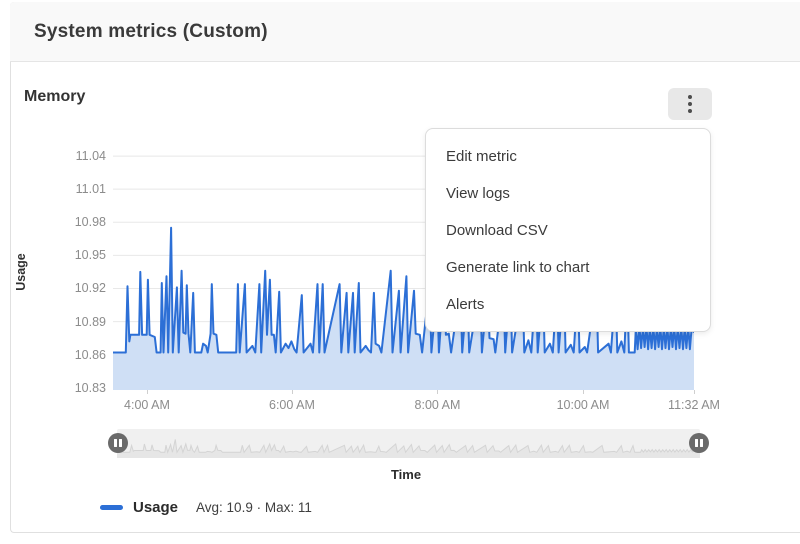 Image resolution: width=800 pixels, height=544 pixels. What do you see at coordinates (55, 96) in the screenshot?
I see `memory-chart-title: Memory` at bounding box center [55, 96].